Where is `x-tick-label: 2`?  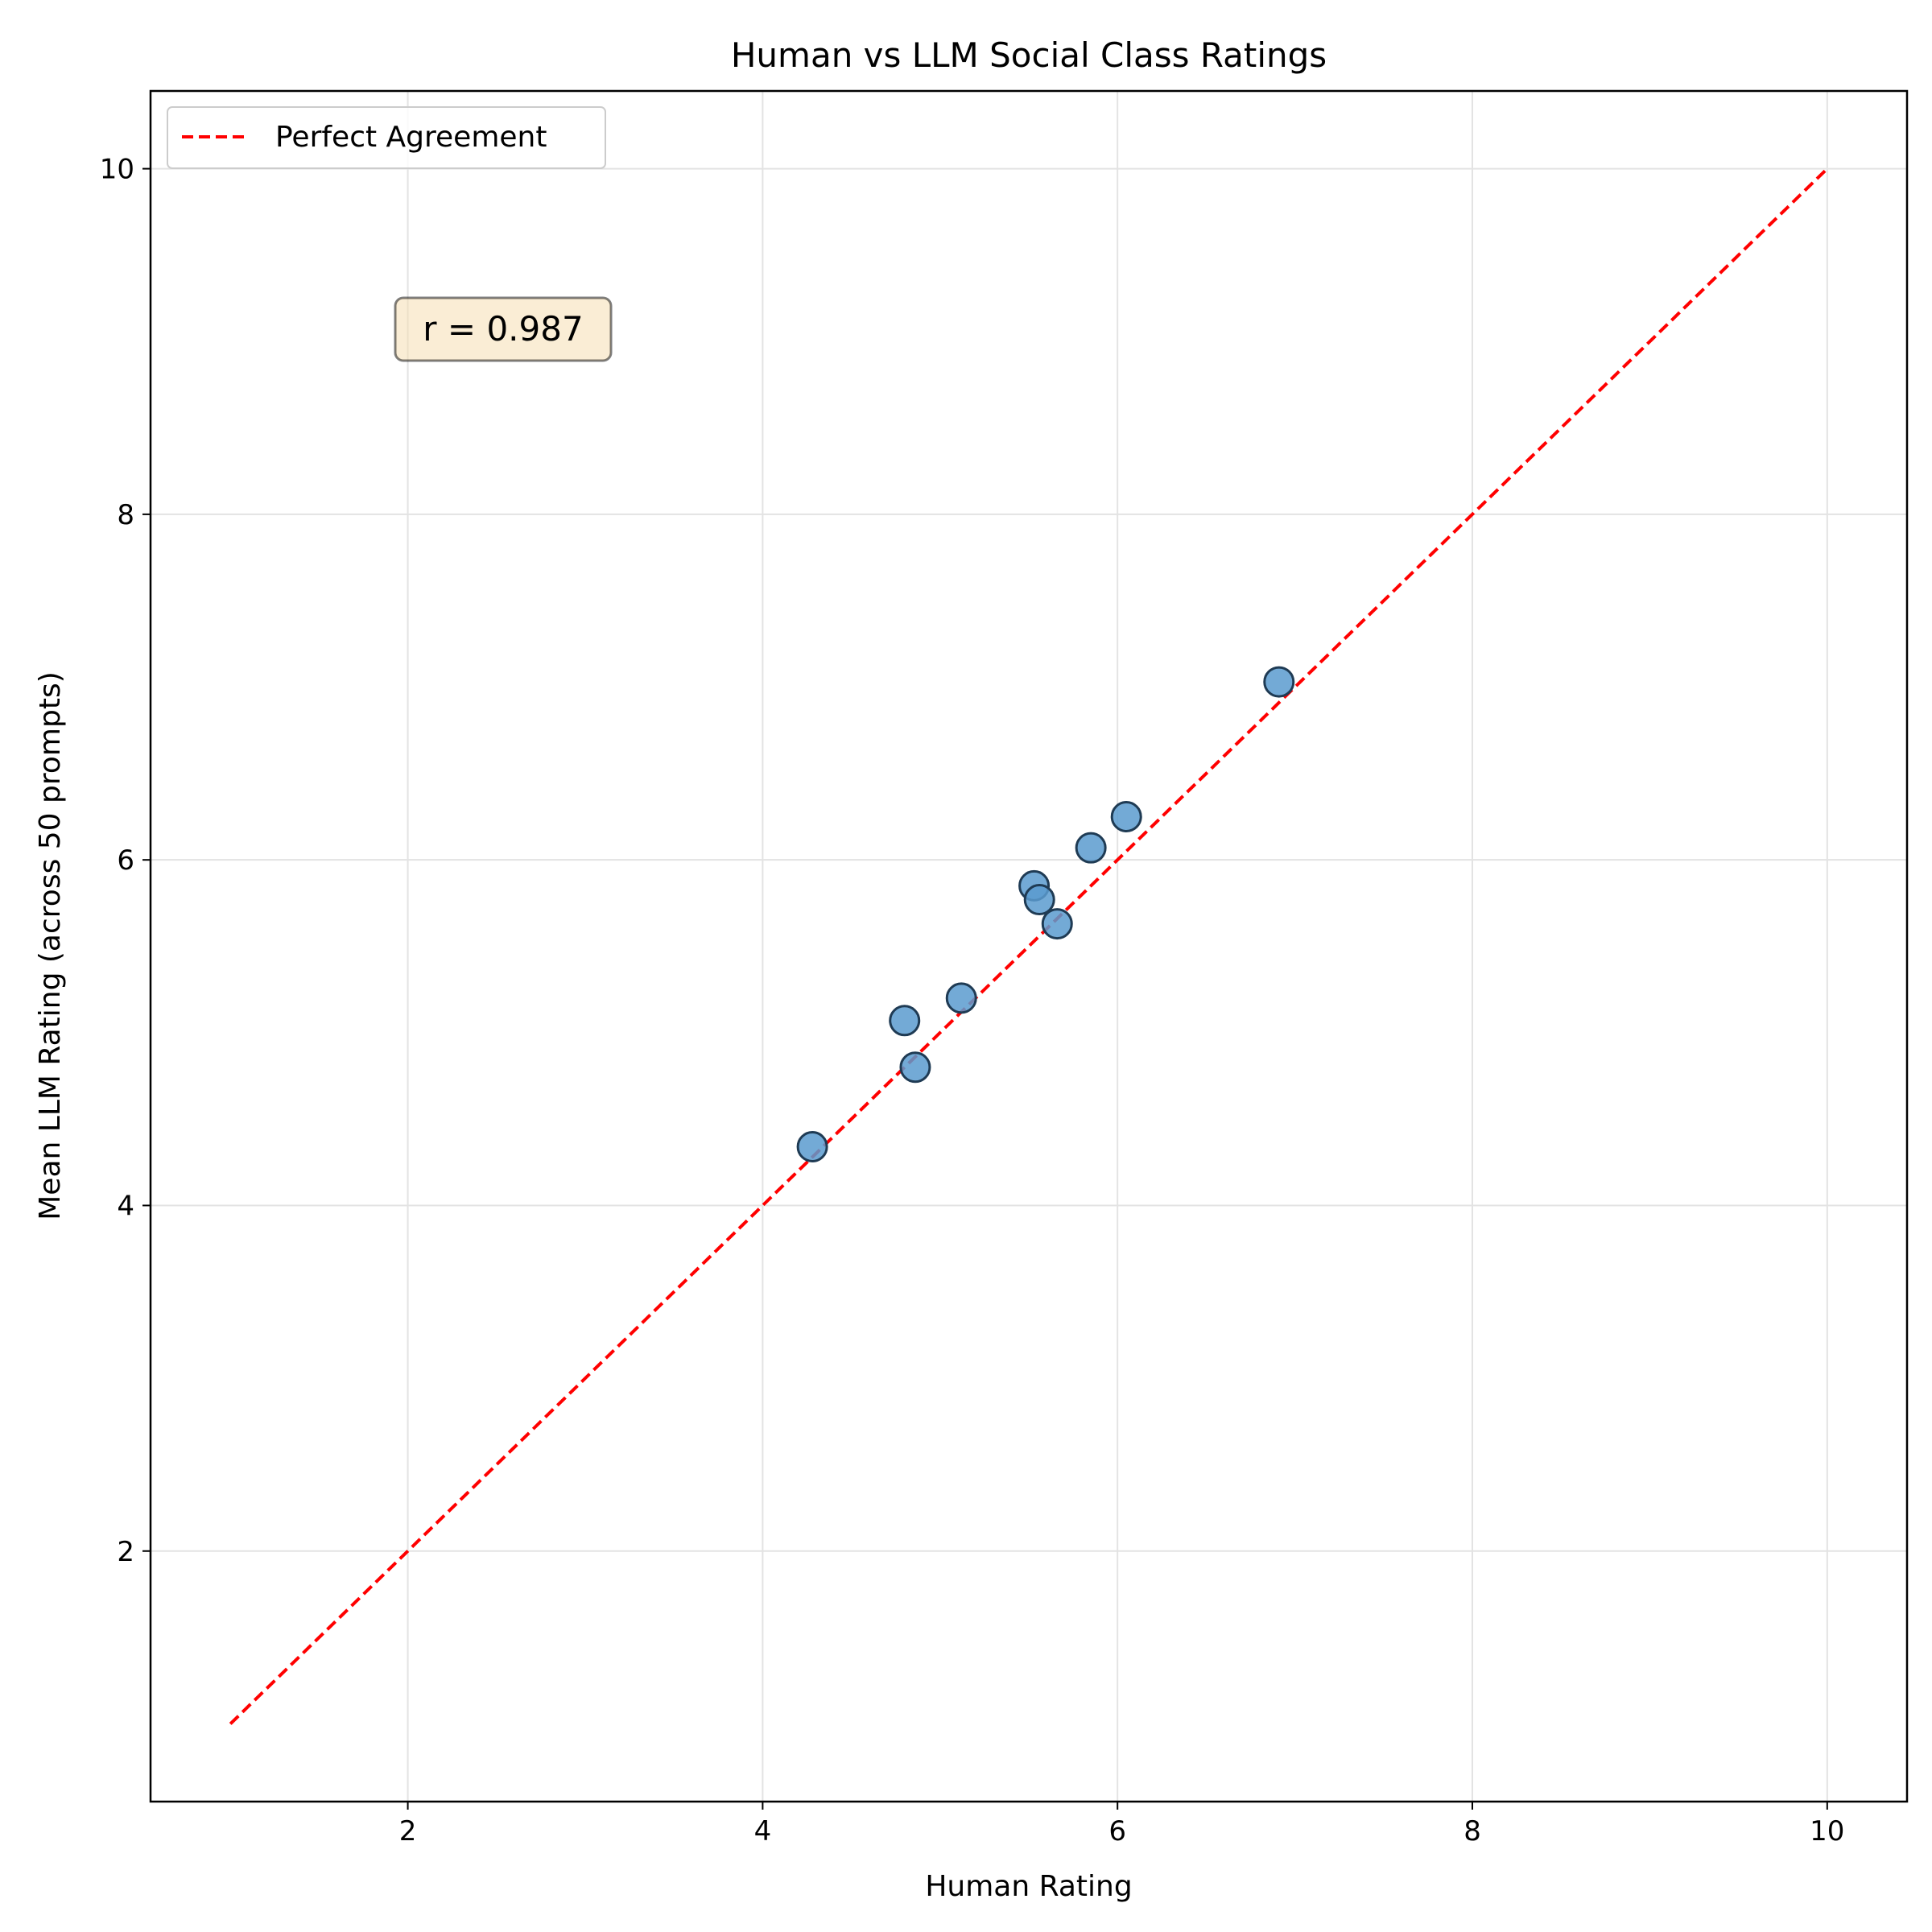
x-tick-label: 2 is located at coordinates (408, 1831).